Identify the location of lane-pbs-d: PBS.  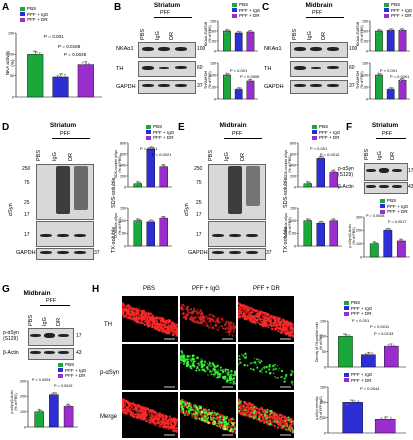
(39, 155).